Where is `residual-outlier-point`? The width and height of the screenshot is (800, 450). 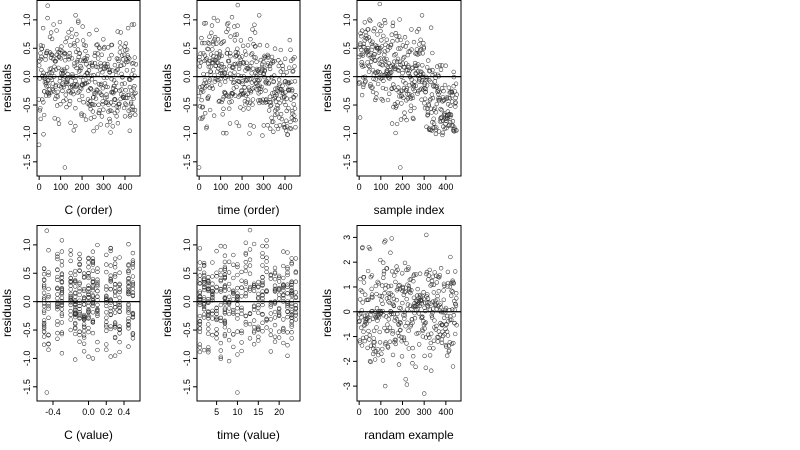 residual-outlier-point is located at coordinates (259, 15).